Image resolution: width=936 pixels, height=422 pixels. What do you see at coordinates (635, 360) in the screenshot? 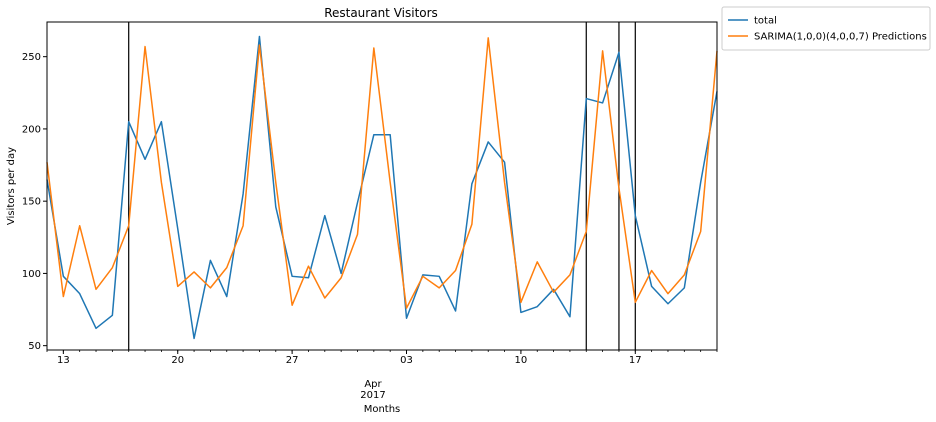
I see `x-tick-label: 17` at bounding box center [635, 360].